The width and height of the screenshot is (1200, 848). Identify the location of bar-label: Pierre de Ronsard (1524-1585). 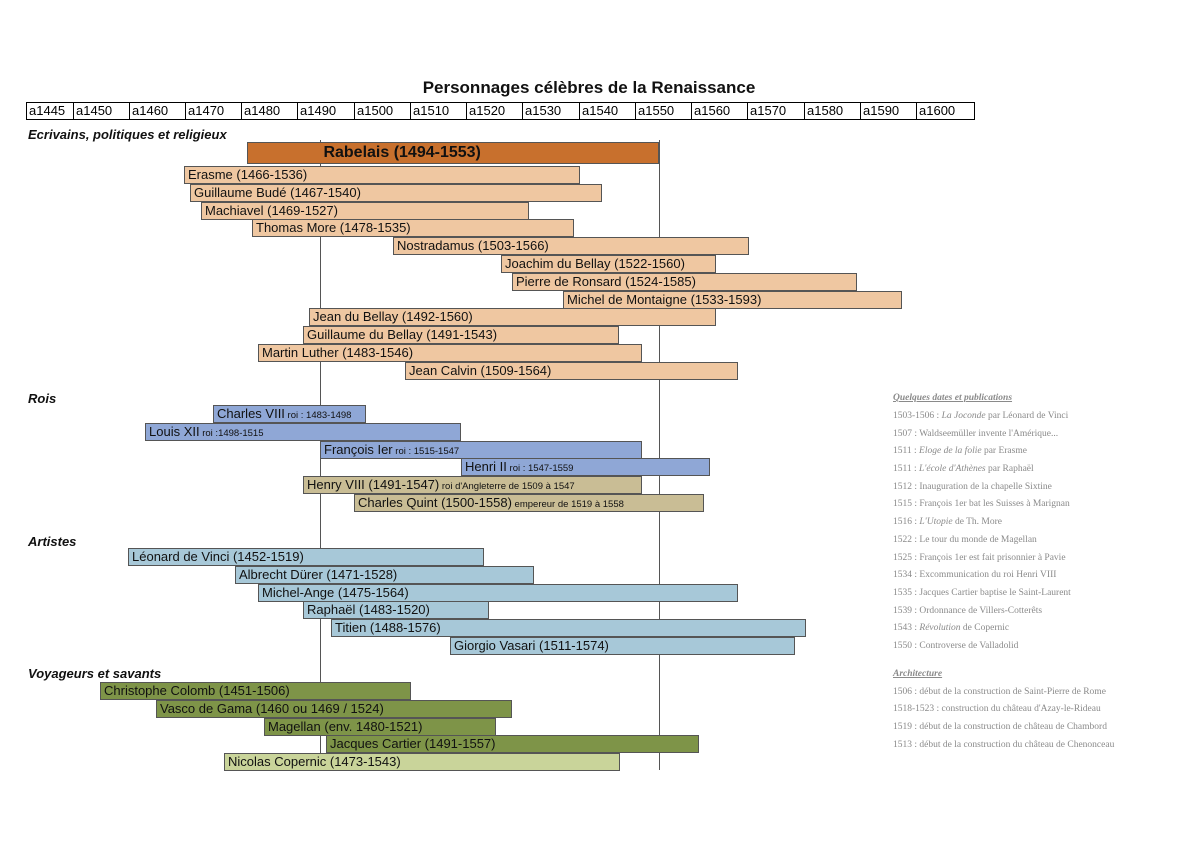
(606, 281).